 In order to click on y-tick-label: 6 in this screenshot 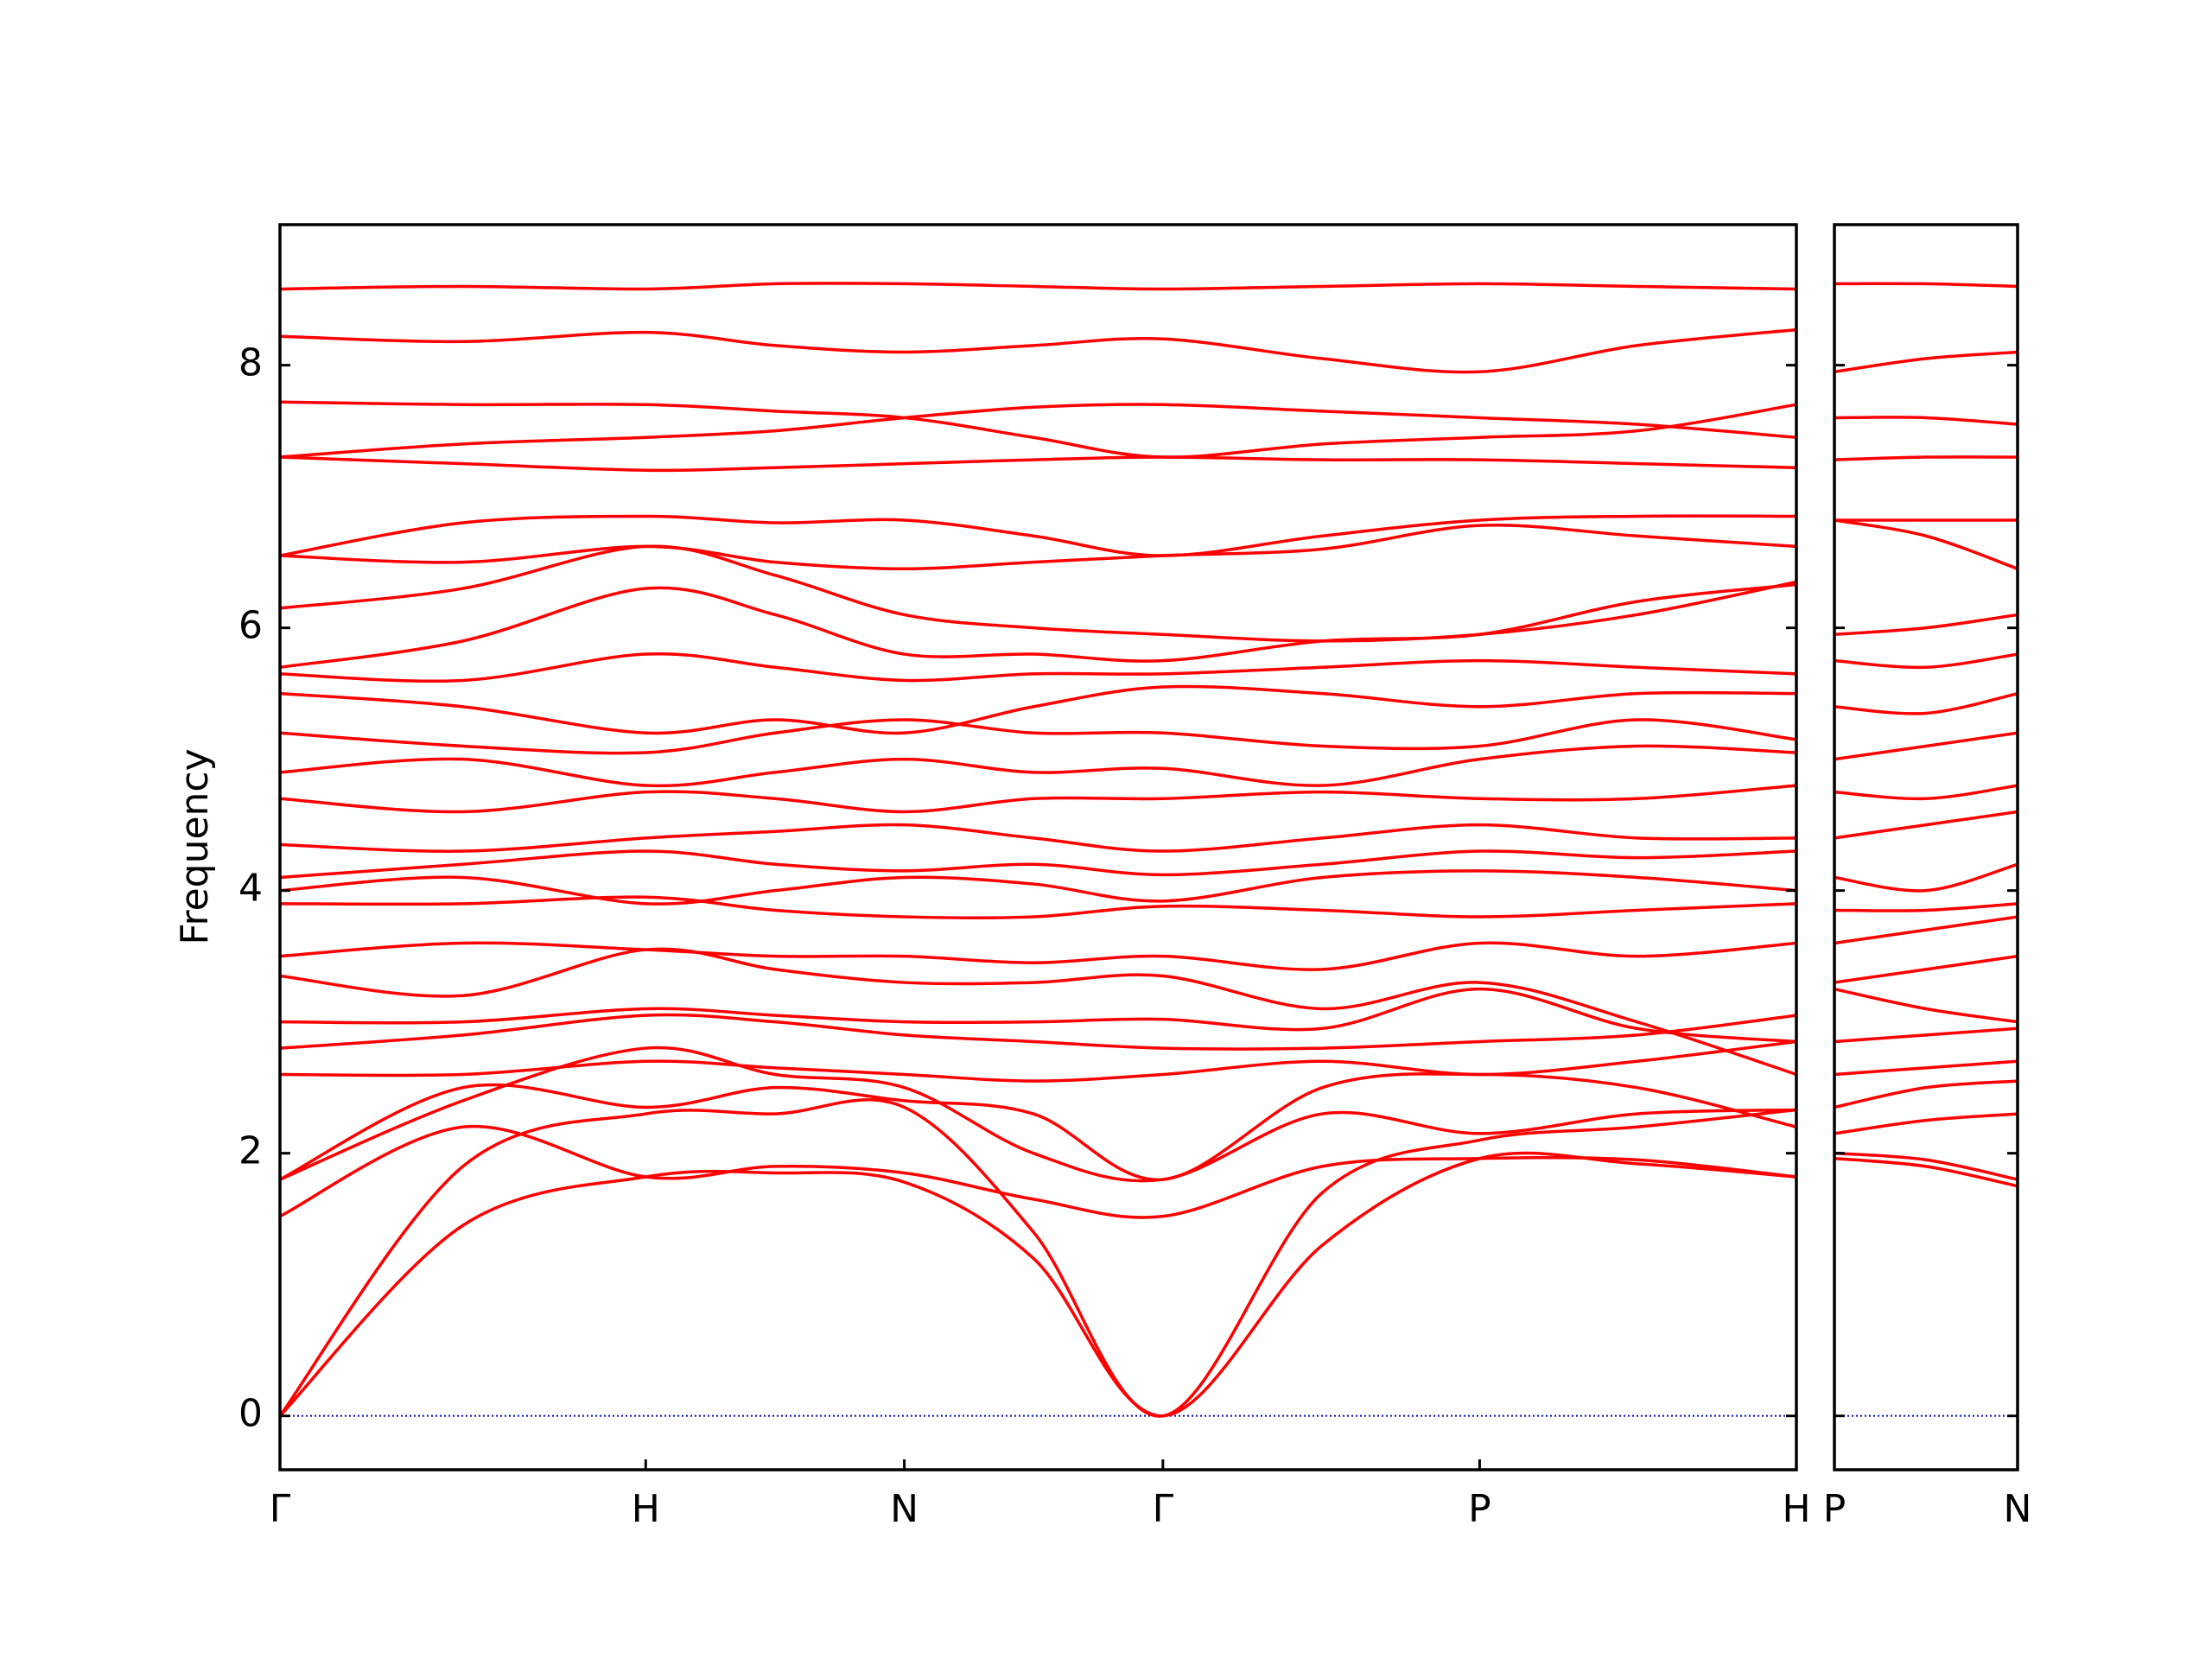, I will do `click(250, 626)`.